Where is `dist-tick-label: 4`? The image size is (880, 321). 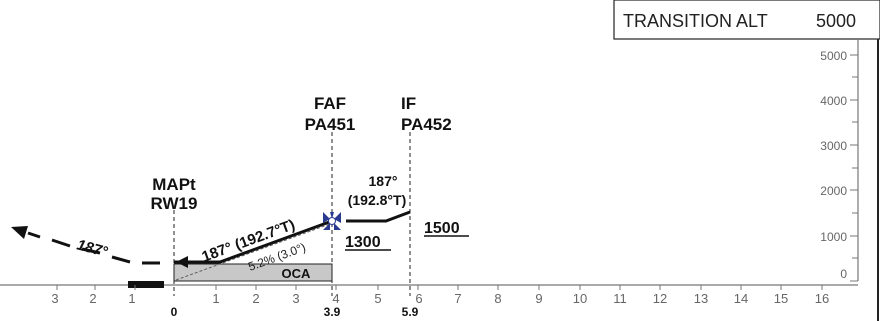 dist-tick-label: 4 is located at coordinates (335, 298).